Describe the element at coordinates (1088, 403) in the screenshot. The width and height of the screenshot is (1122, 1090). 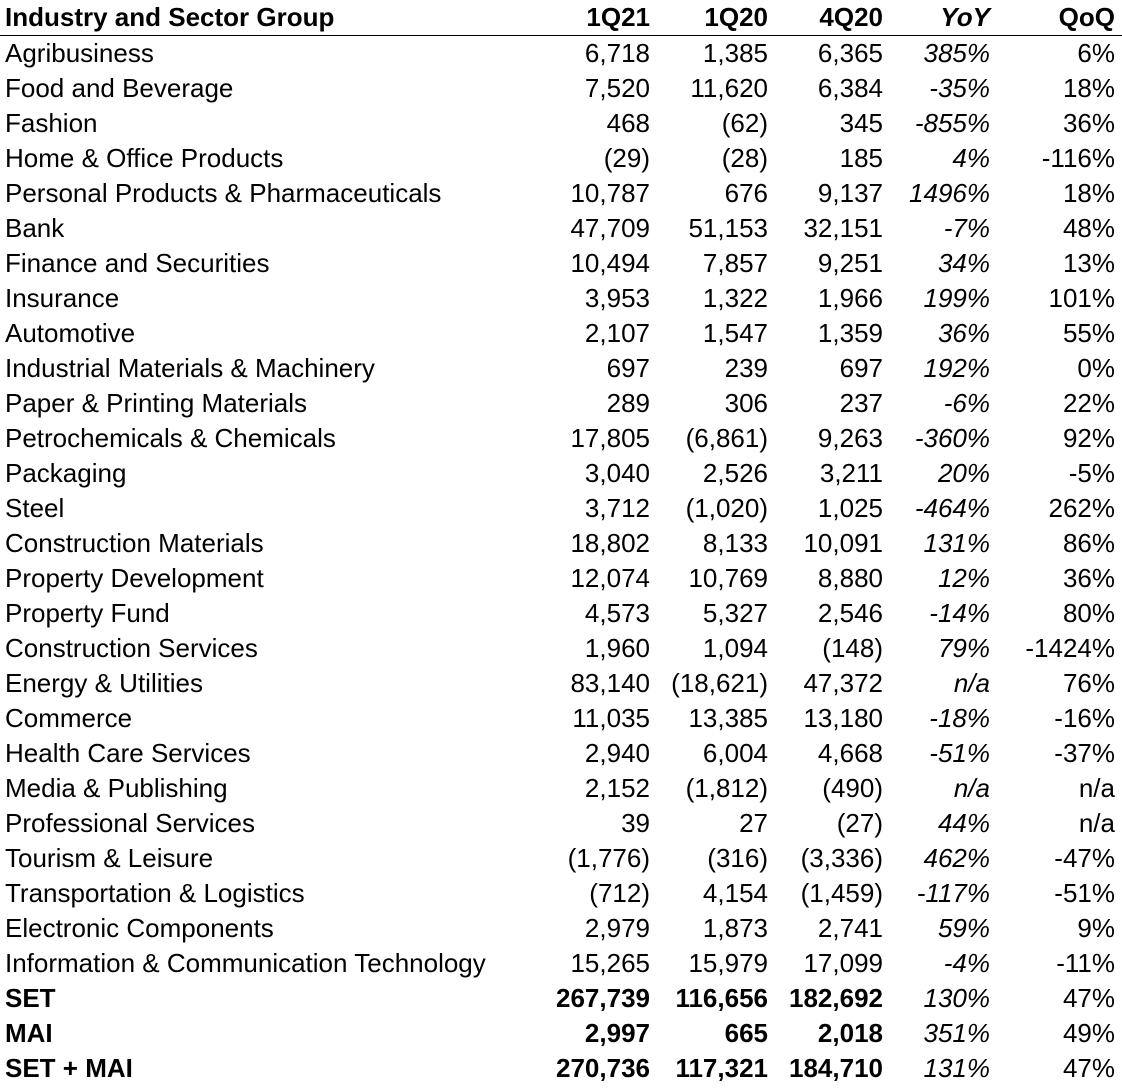
I see `value-cell: 22%` at that location.